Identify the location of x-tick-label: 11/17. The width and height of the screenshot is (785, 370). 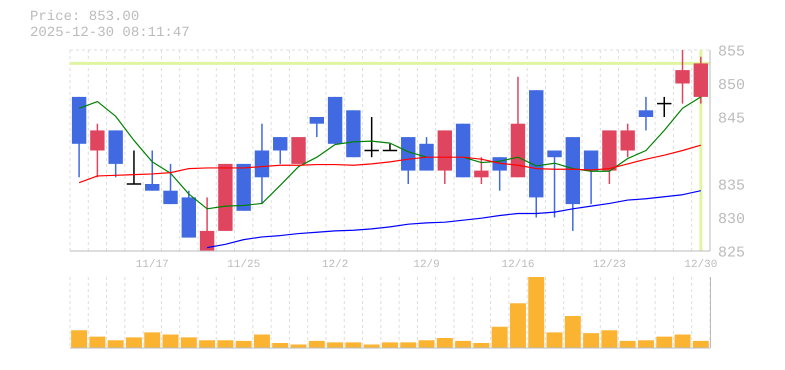
(152, 264).